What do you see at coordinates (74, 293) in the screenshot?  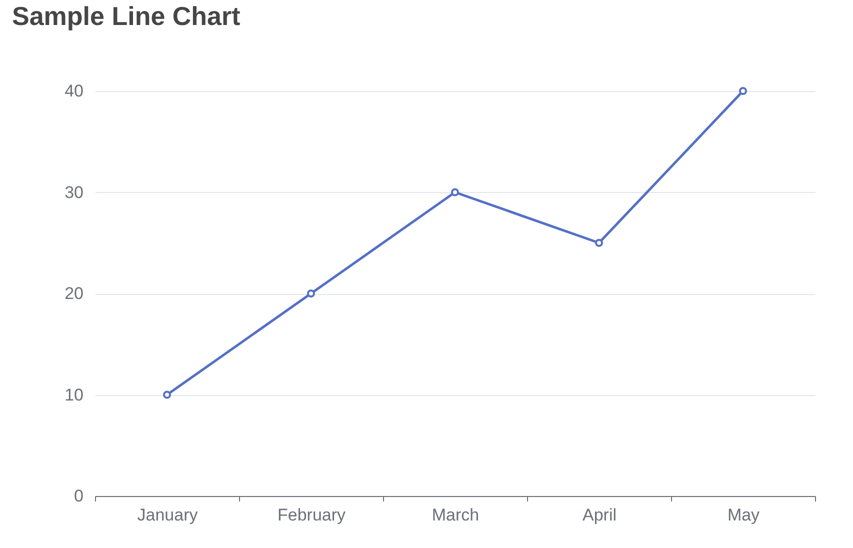 I see `y-tick-label: 20` at bounding box center [74, 293].